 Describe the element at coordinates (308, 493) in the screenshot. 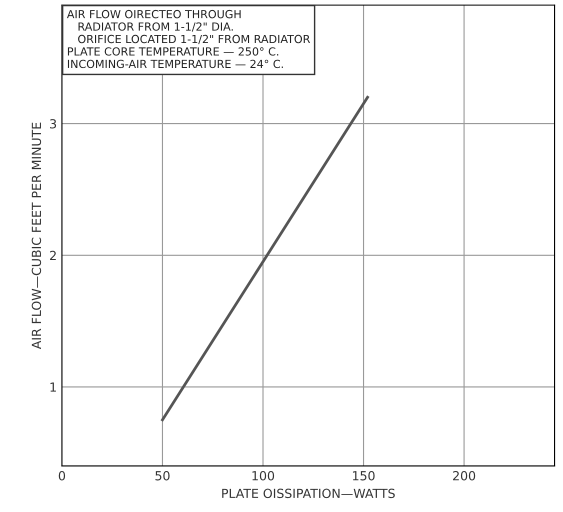

I see `x-axis-title: PLATE OISSIPATION—WATTS` at that location.